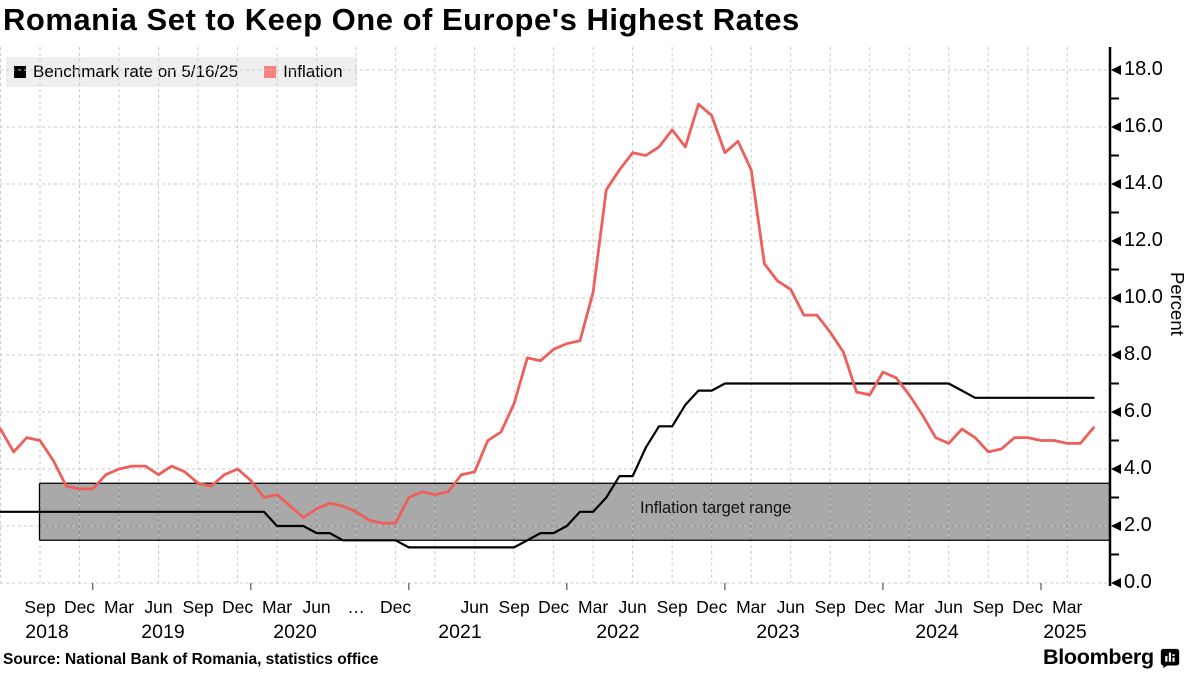 The height and width of the screenshot is (675, 1200). Describe the element at coordinates (47, 632) in the screenshot. I see `x-year-label: 2018` at that location.